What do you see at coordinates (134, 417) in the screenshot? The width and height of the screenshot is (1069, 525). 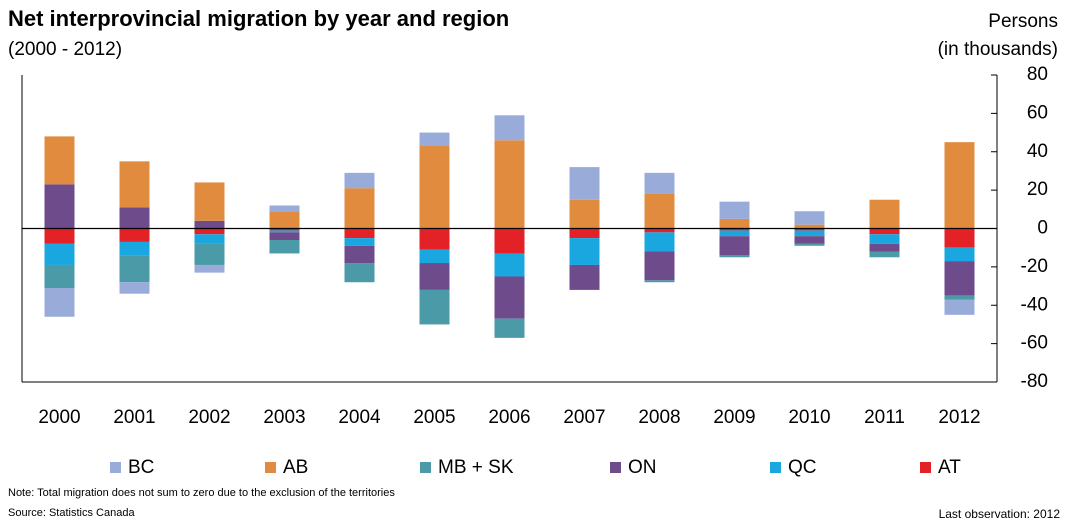 I see `x-tick-label: 2001` at bounding box center [134, 417].